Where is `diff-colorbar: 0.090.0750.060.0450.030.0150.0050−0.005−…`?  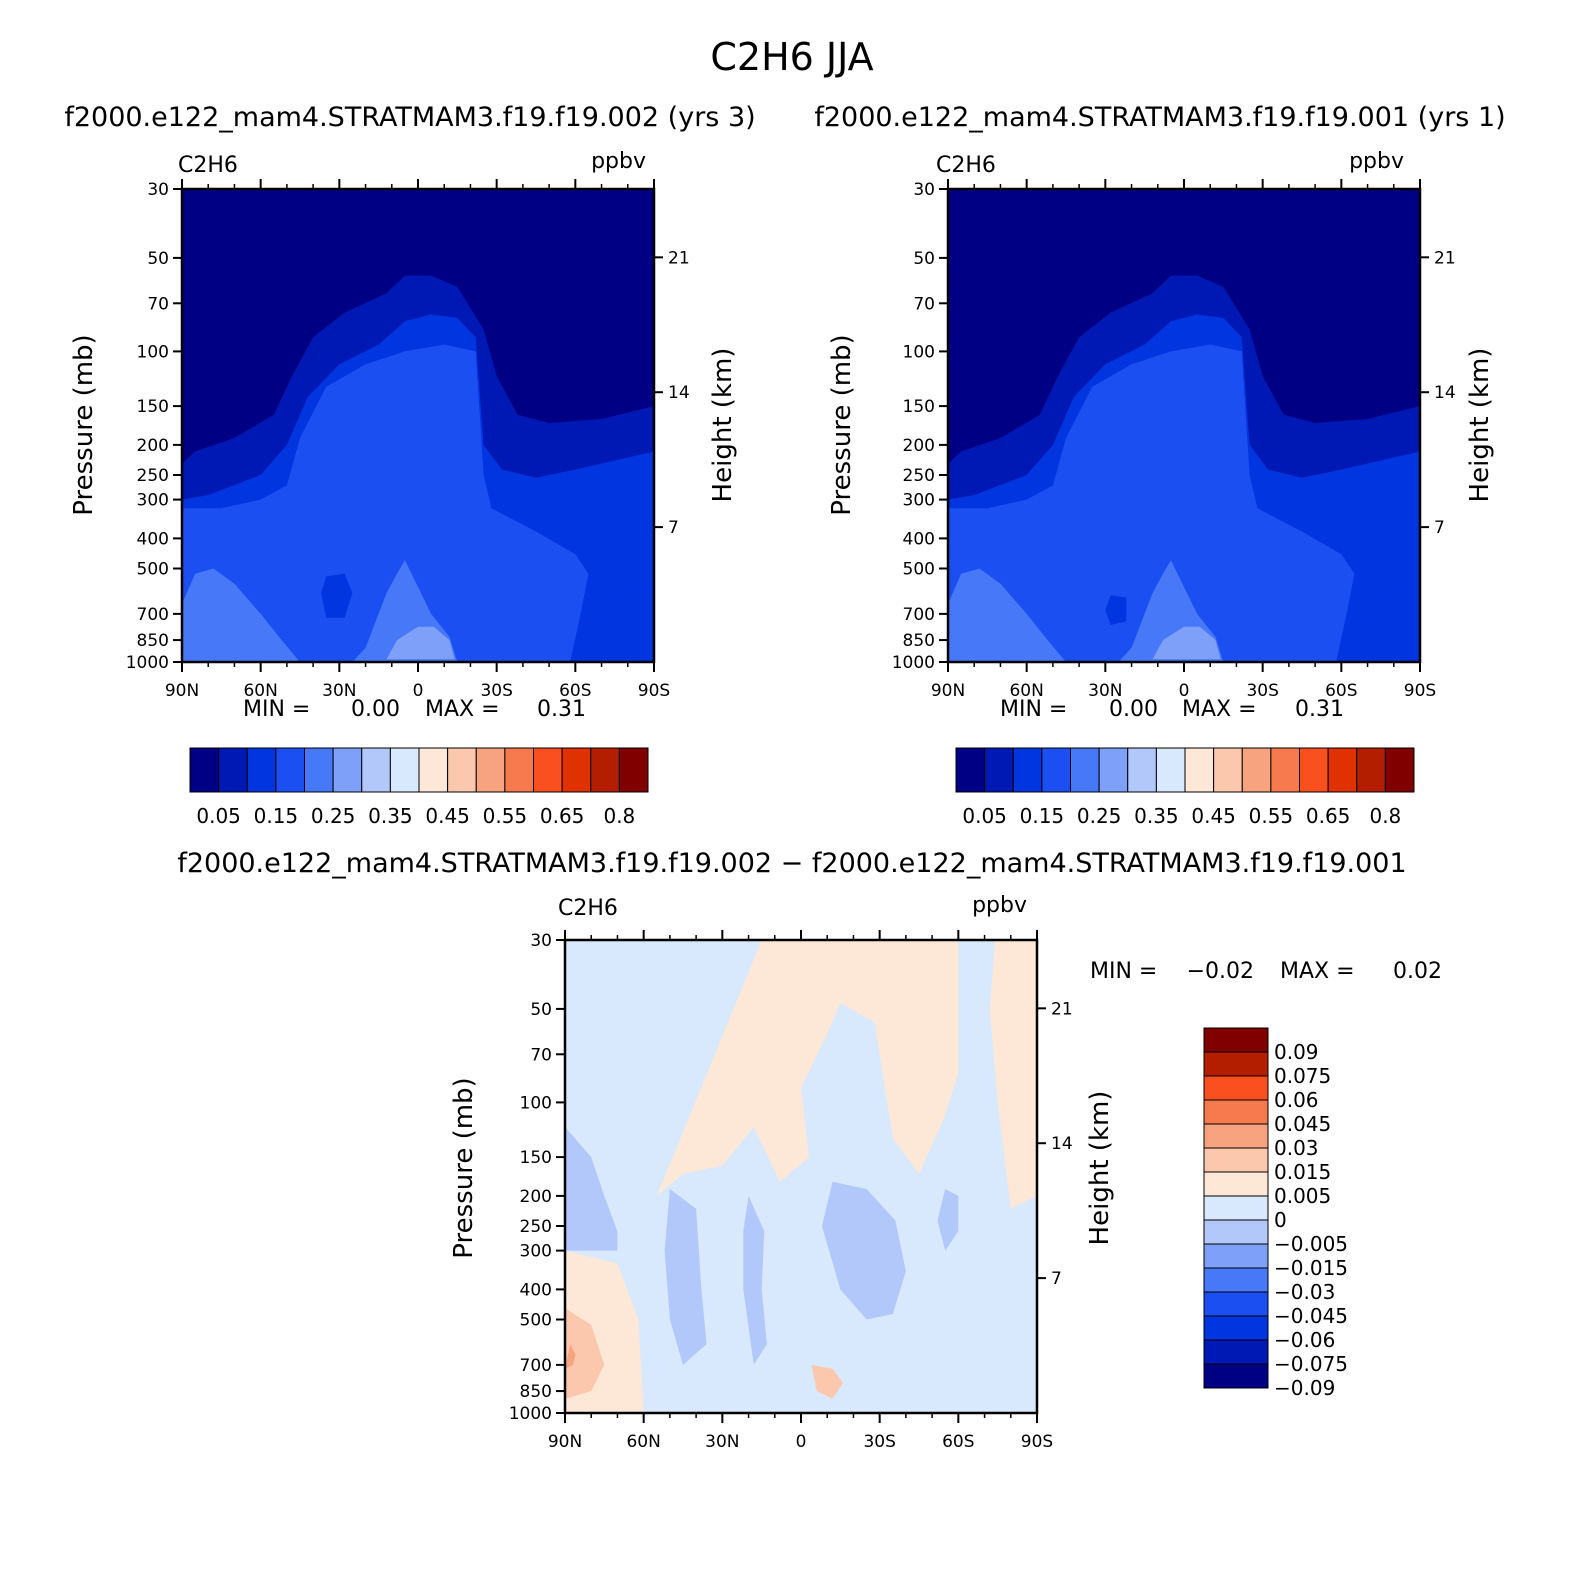
diff-colorbar: 0.090.0750.060.0450.030.0150.0050−0.005−… is located at coordinates (1275, 1213).